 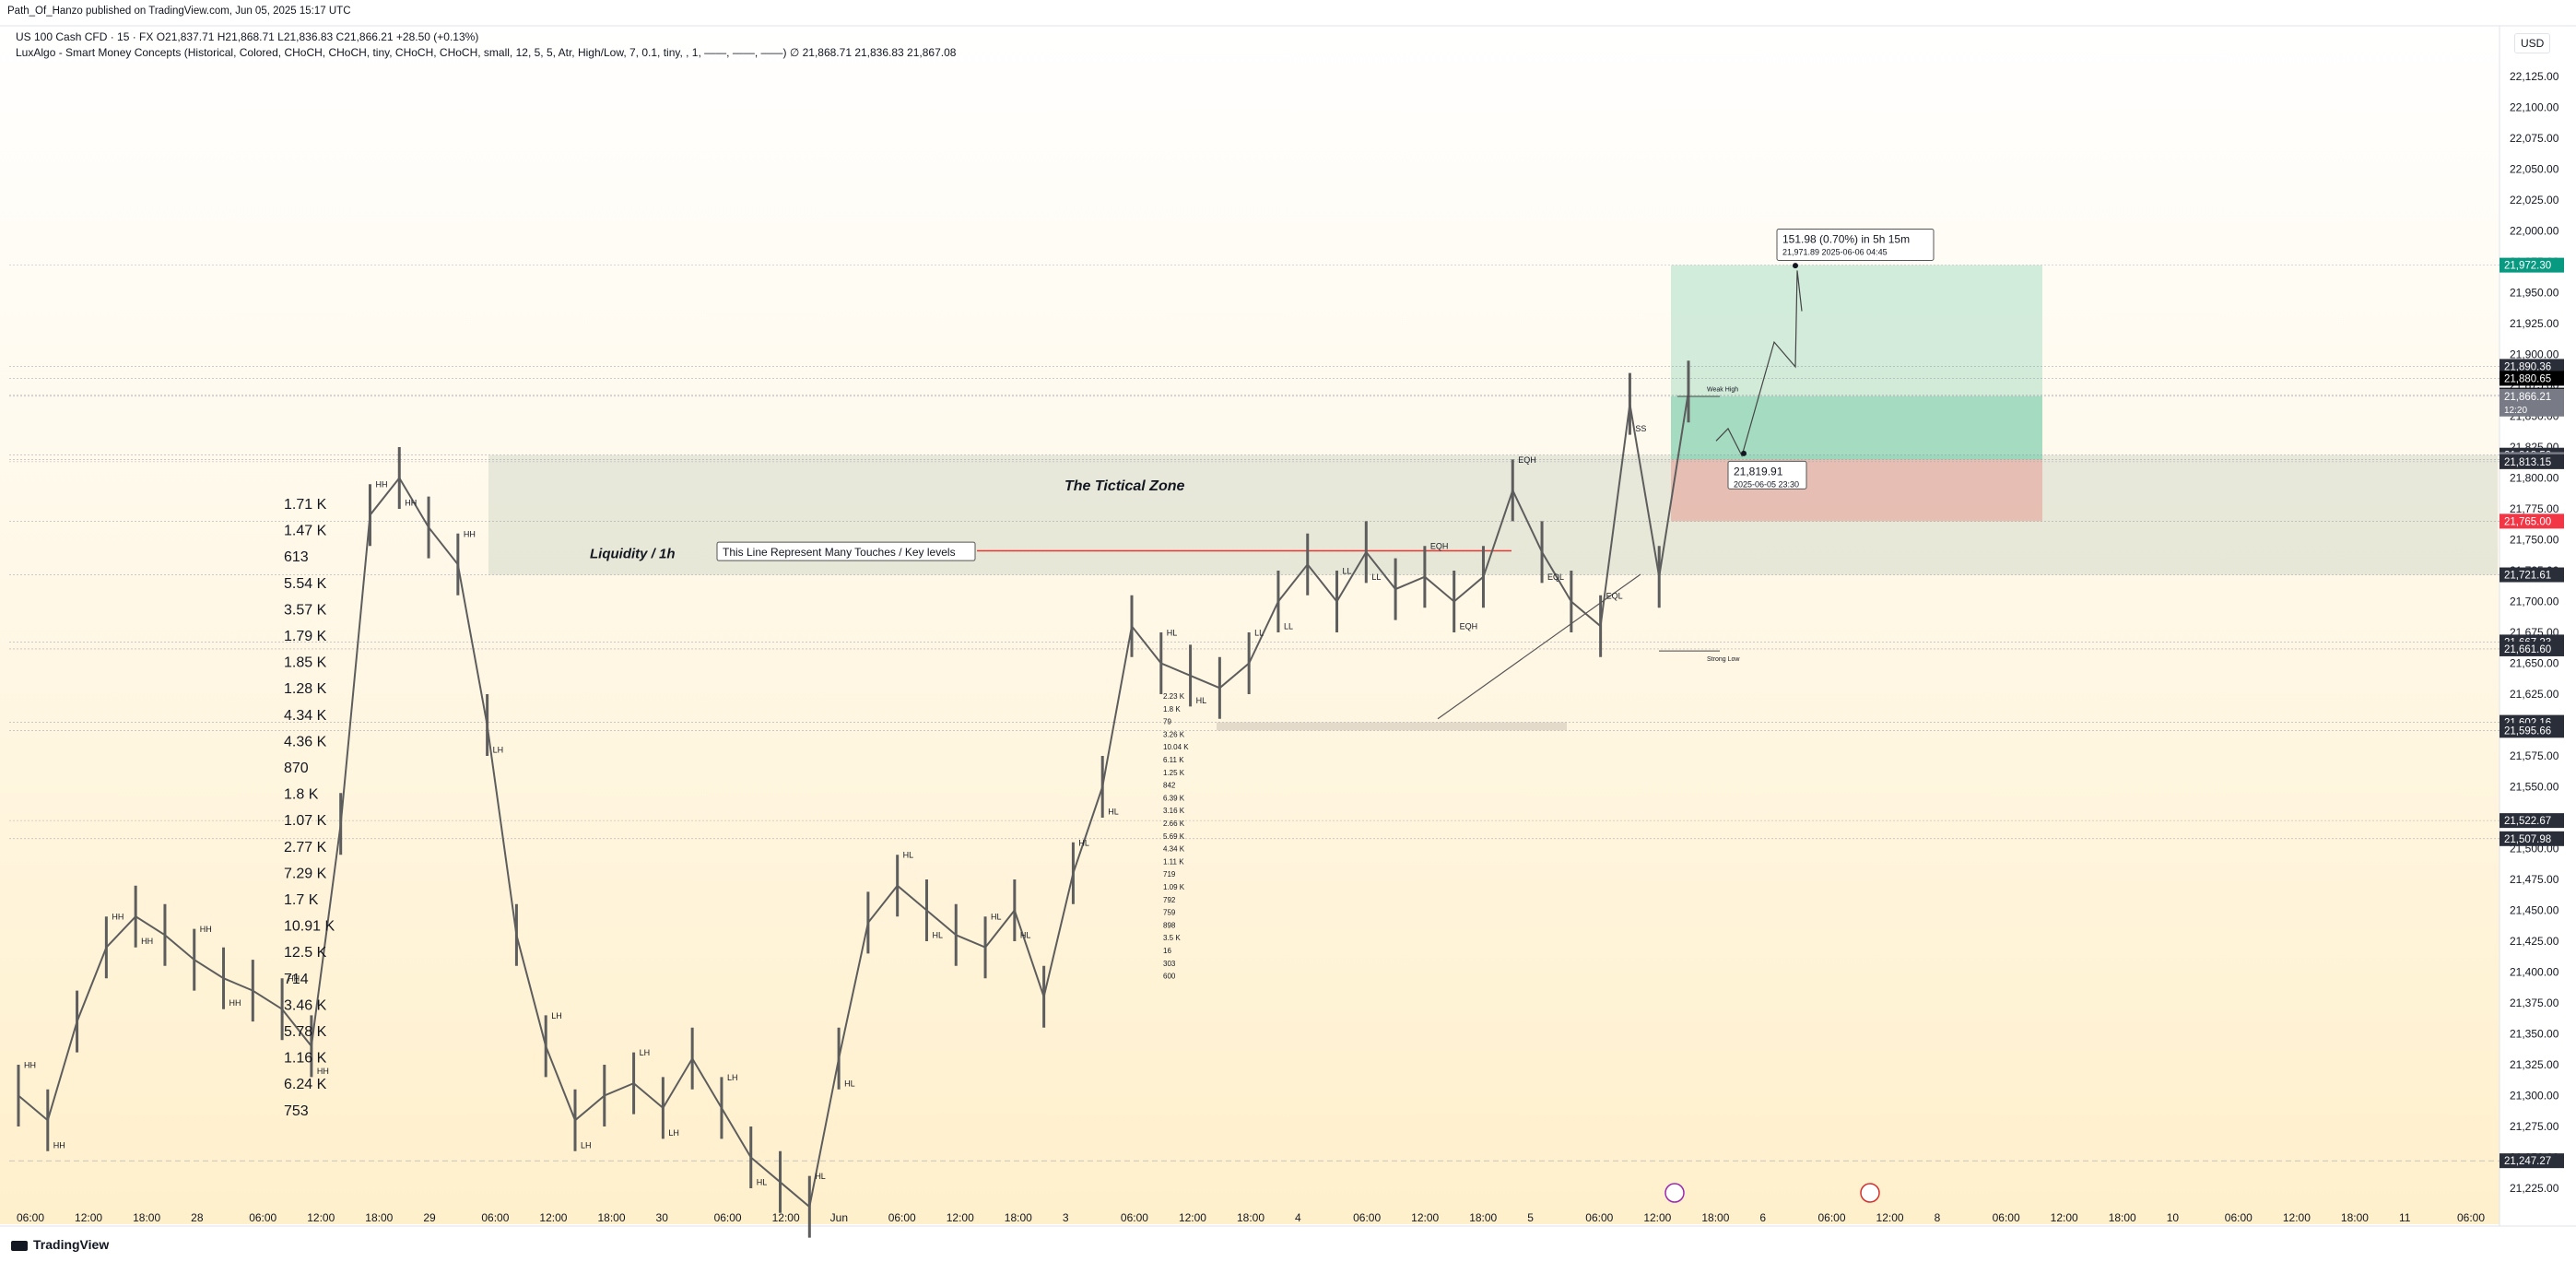 I want to click on time-tick-label: 4, so click(x=1298, y=1217).